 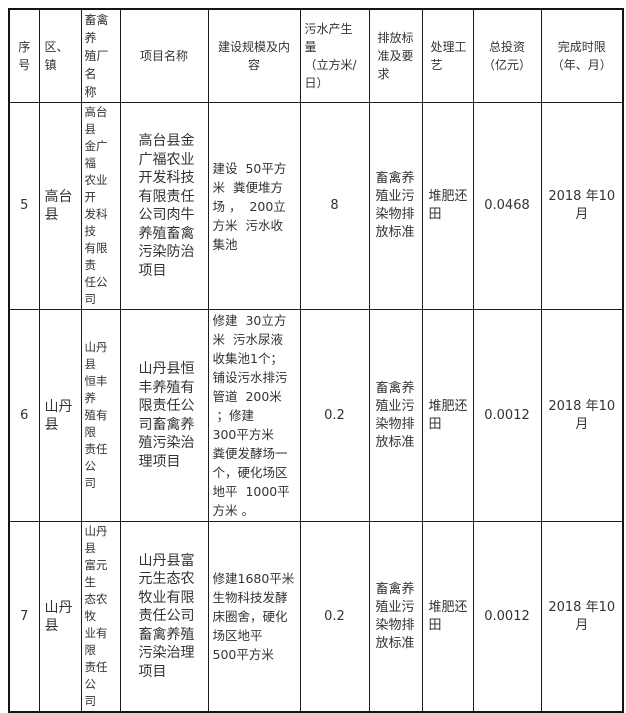 What do you see at coordinates (164, 55) in the screenshot?
I see `header-project-name: 项目名称` at bounding box center [164, 55].